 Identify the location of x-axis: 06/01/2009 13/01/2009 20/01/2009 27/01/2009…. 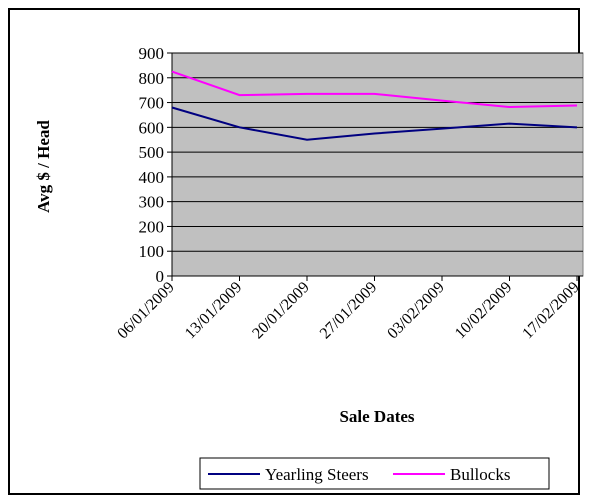
(348, 309).